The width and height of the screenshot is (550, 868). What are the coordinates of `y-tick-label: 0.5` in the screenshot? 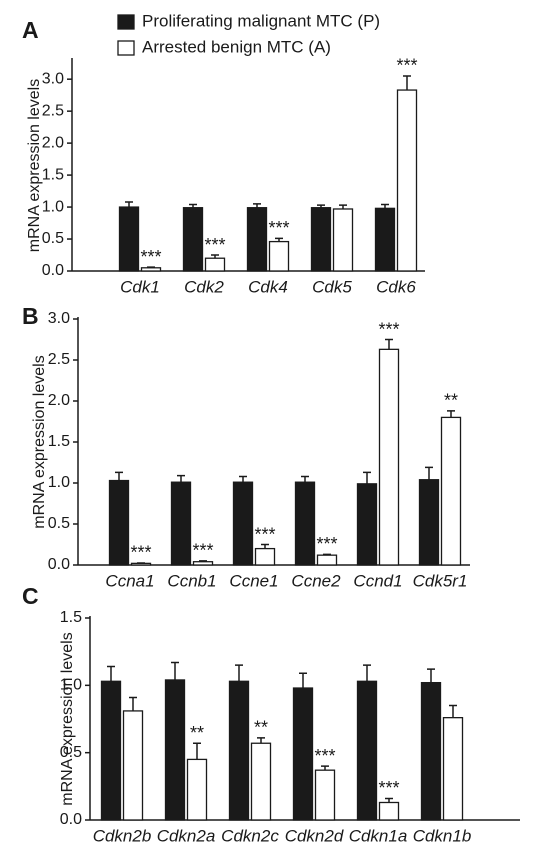 It's located at (53, 238).